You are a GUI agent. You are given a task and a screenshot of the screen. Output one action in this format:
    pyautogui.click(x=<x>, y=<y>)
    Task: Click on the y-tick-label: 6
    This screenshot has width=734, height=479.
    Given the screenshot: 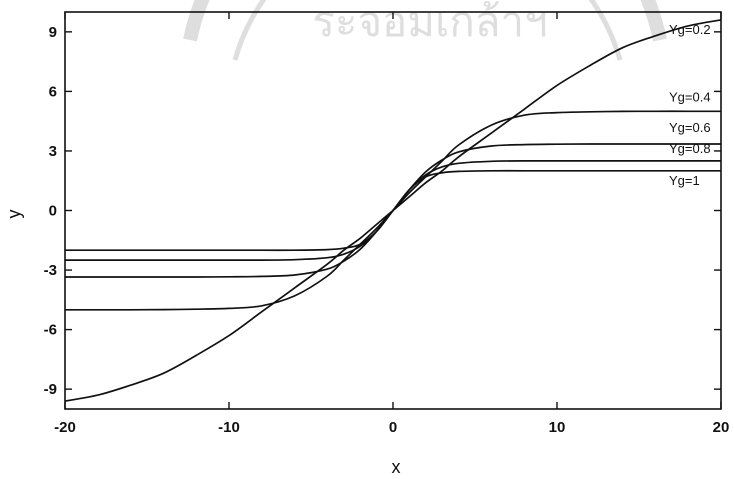 What is the action you would take?
    pyautogui.click(x=53, y=91)
    